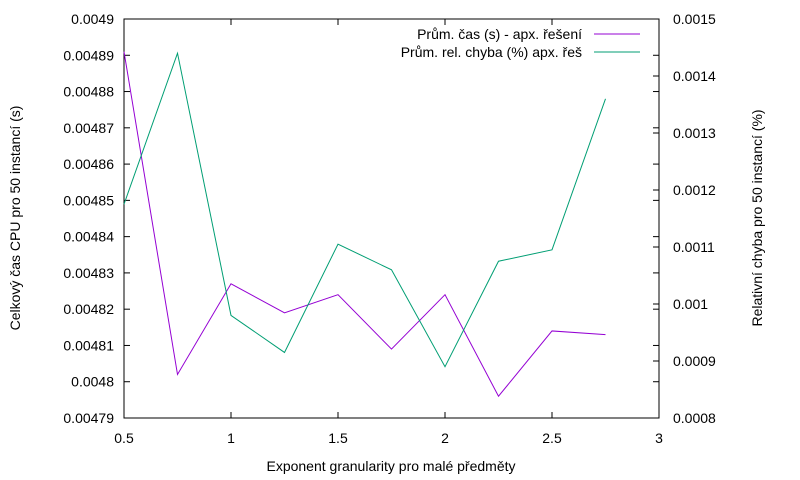 Image resolution: width=800 pixels, height=480 pixels. What do you see at coordinates (694, 19) in the screenshot?
I see `y2-tick-label: 0.0015` at bounding box center [694, 19].